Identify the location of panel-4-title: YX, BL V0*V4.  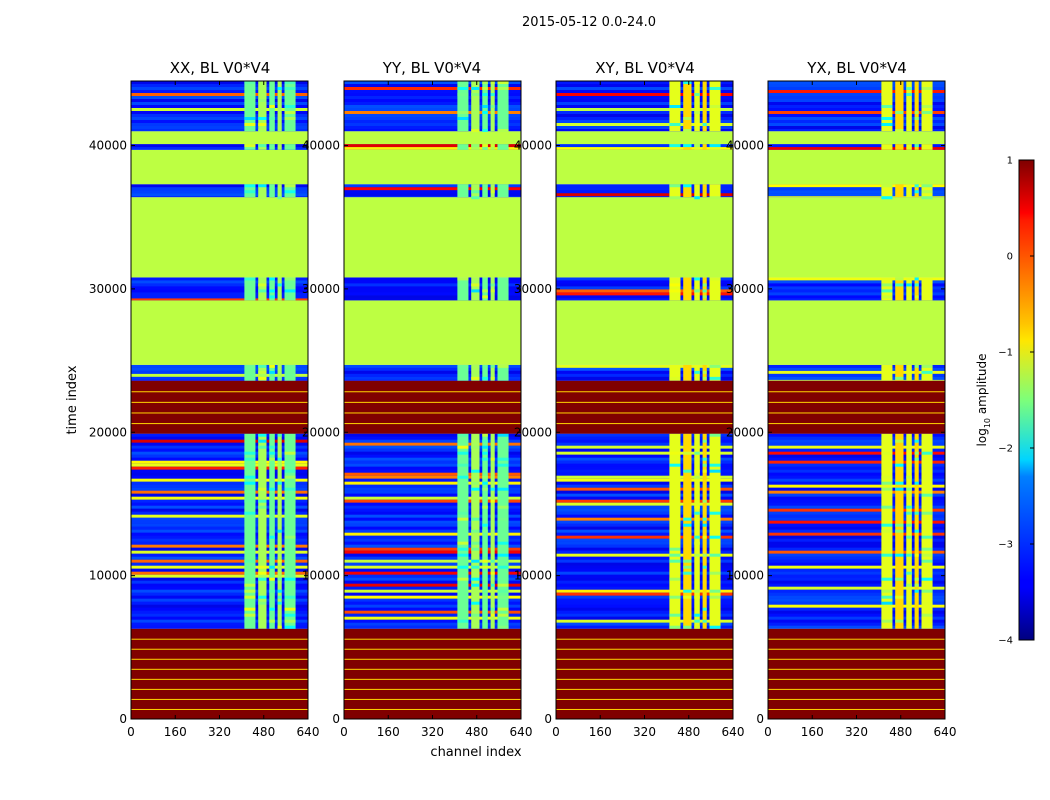
(856, 68).